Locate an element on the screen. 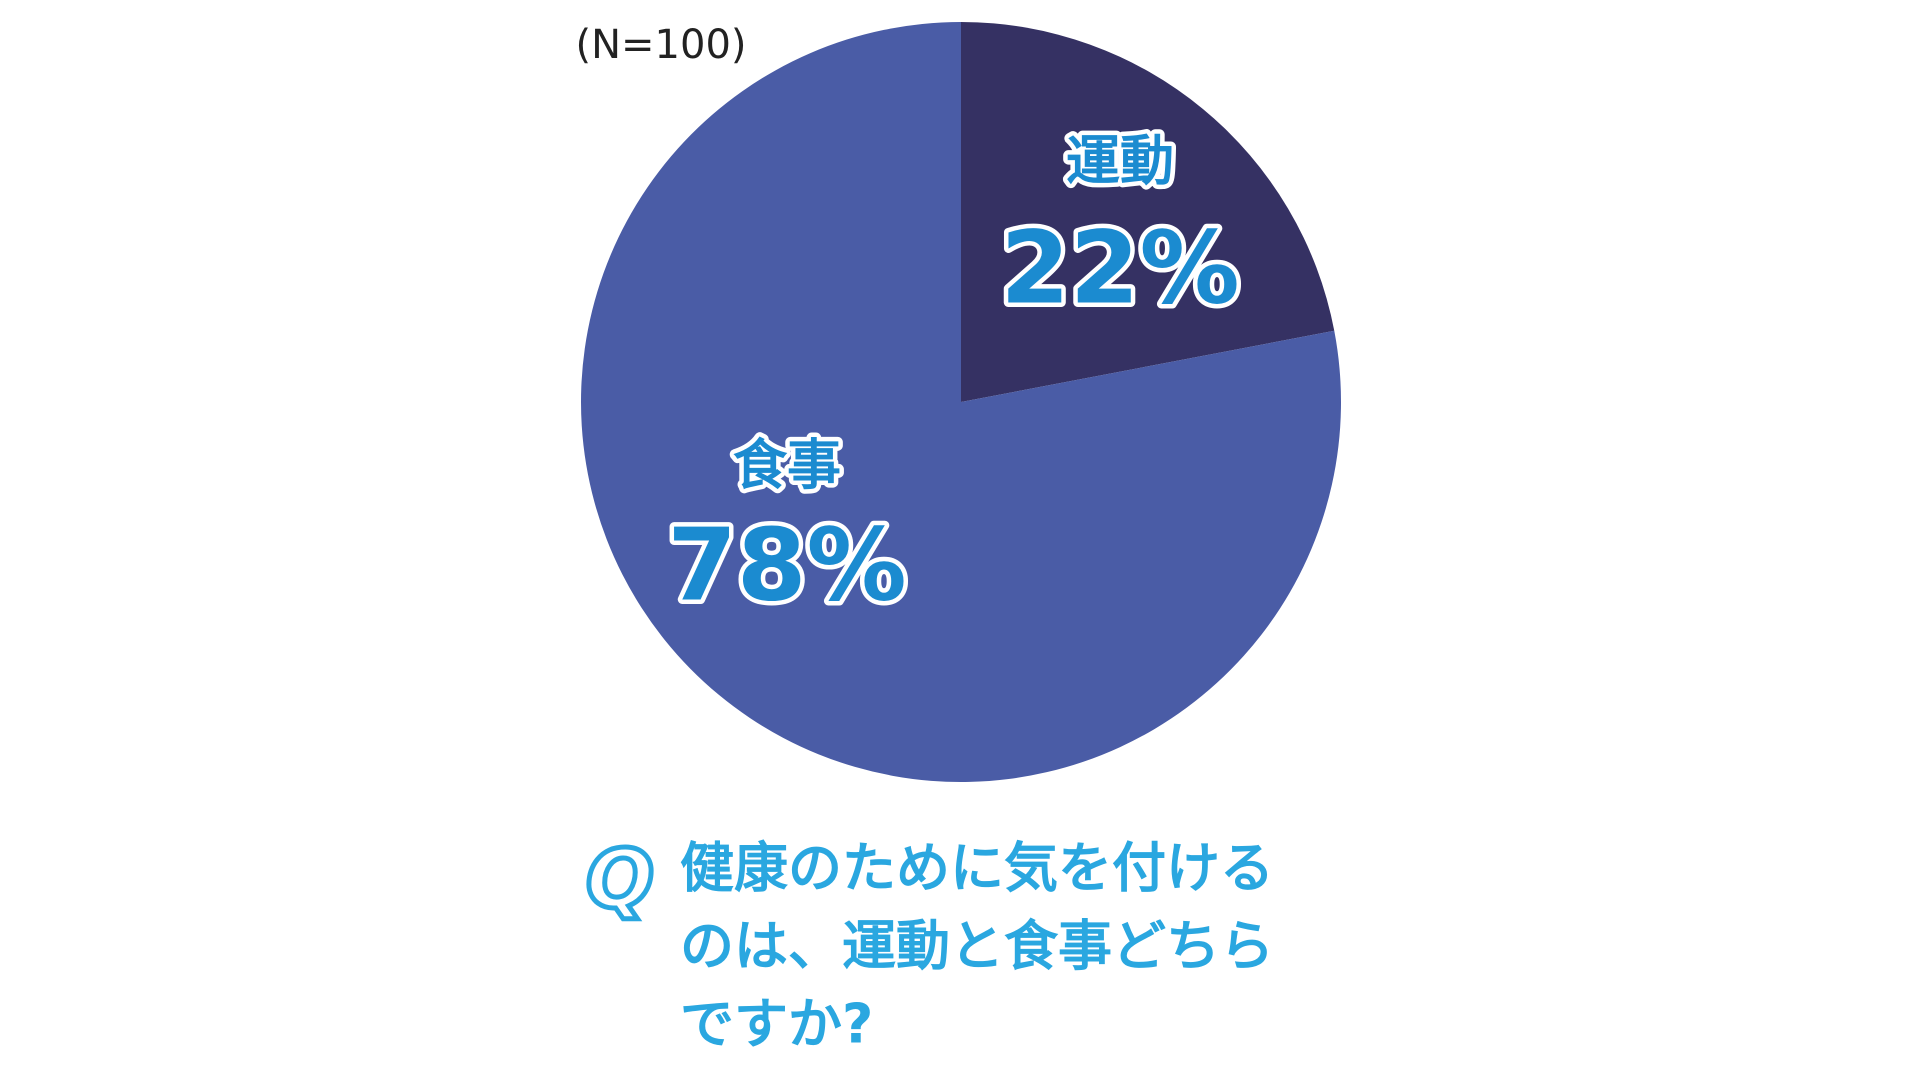 The width and height of the screenshot is (1920, 1080). sample-size: (N=100) is located at coordinates (661, 45).